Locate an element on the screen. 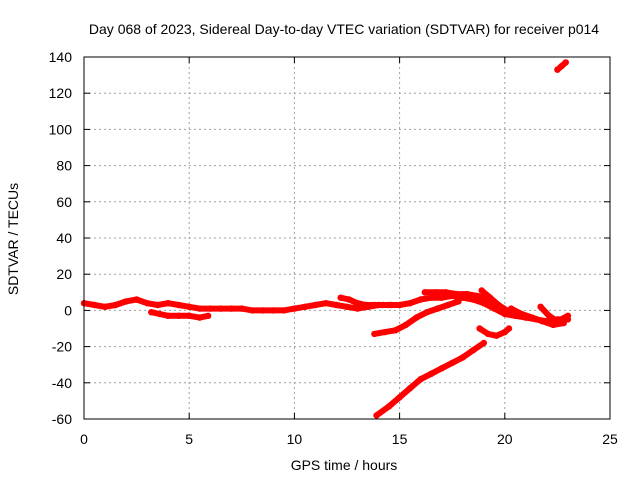  series-lower-arc-3-6h is located at coordinates (180, 315).